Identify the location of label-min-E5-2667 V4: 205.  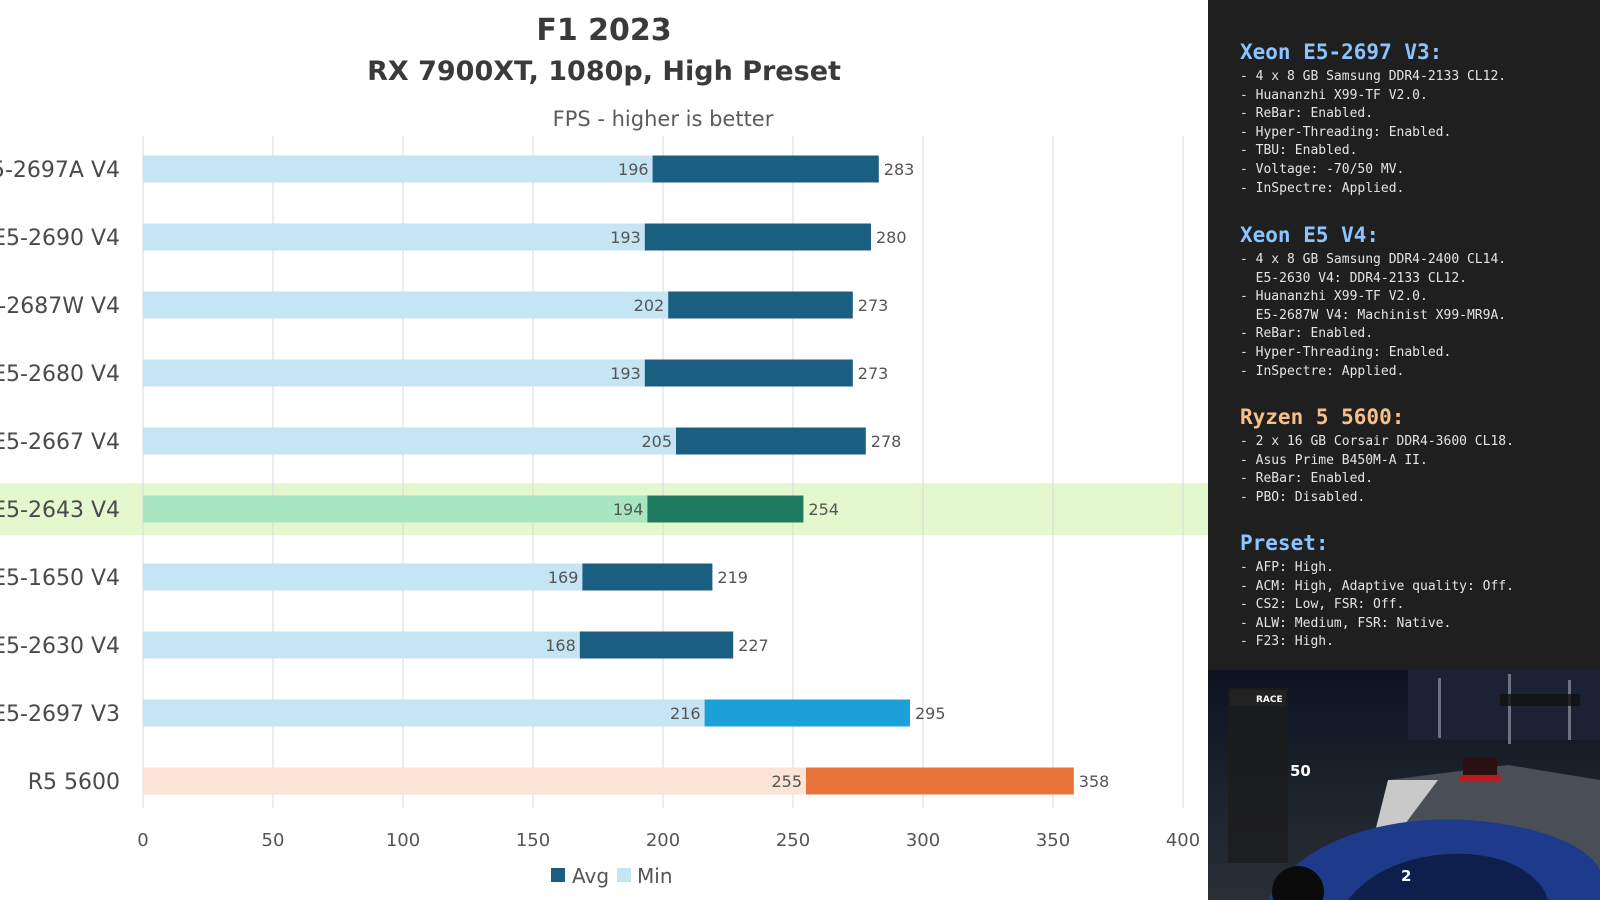
(656, 441).